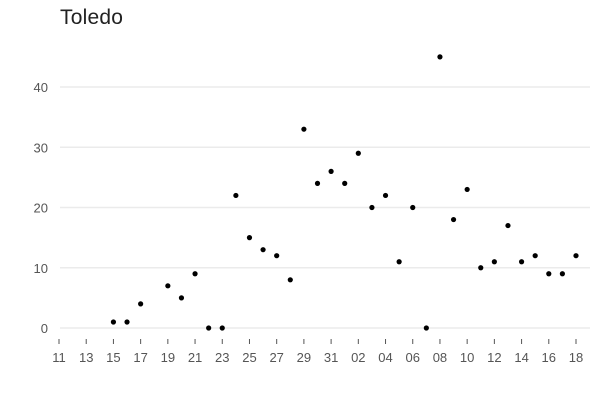 Image resolution: width=600 pixels, height=400 pixels. What do you see at coordinates (494, 357) in the screenshot?
I see `x-tick-label: 12` at bounding box center [494, 357].